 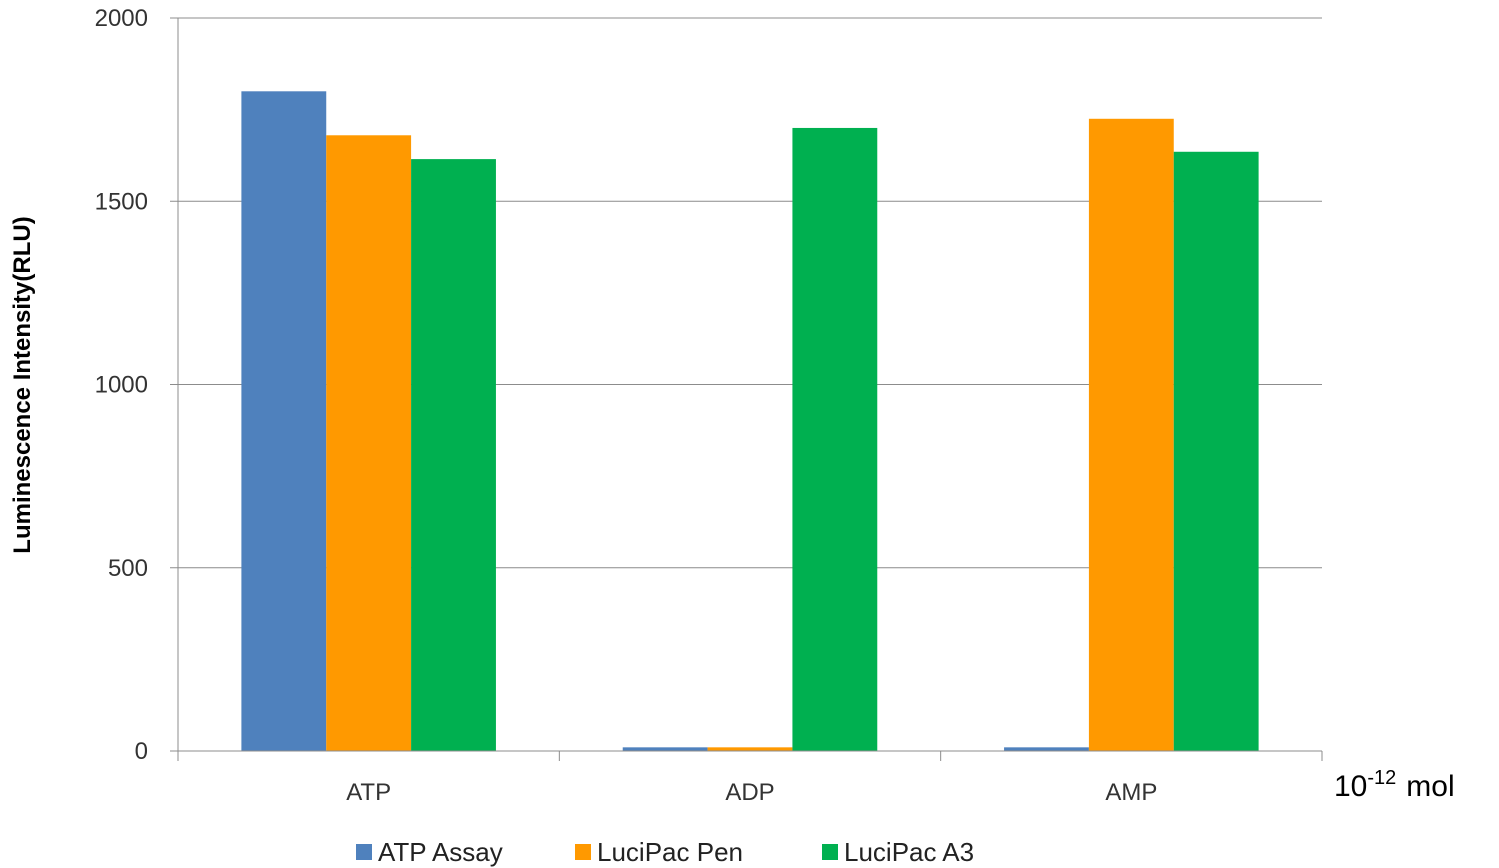 I want to click on legend-label: LuciPac A3, so click(x=909, y=852).